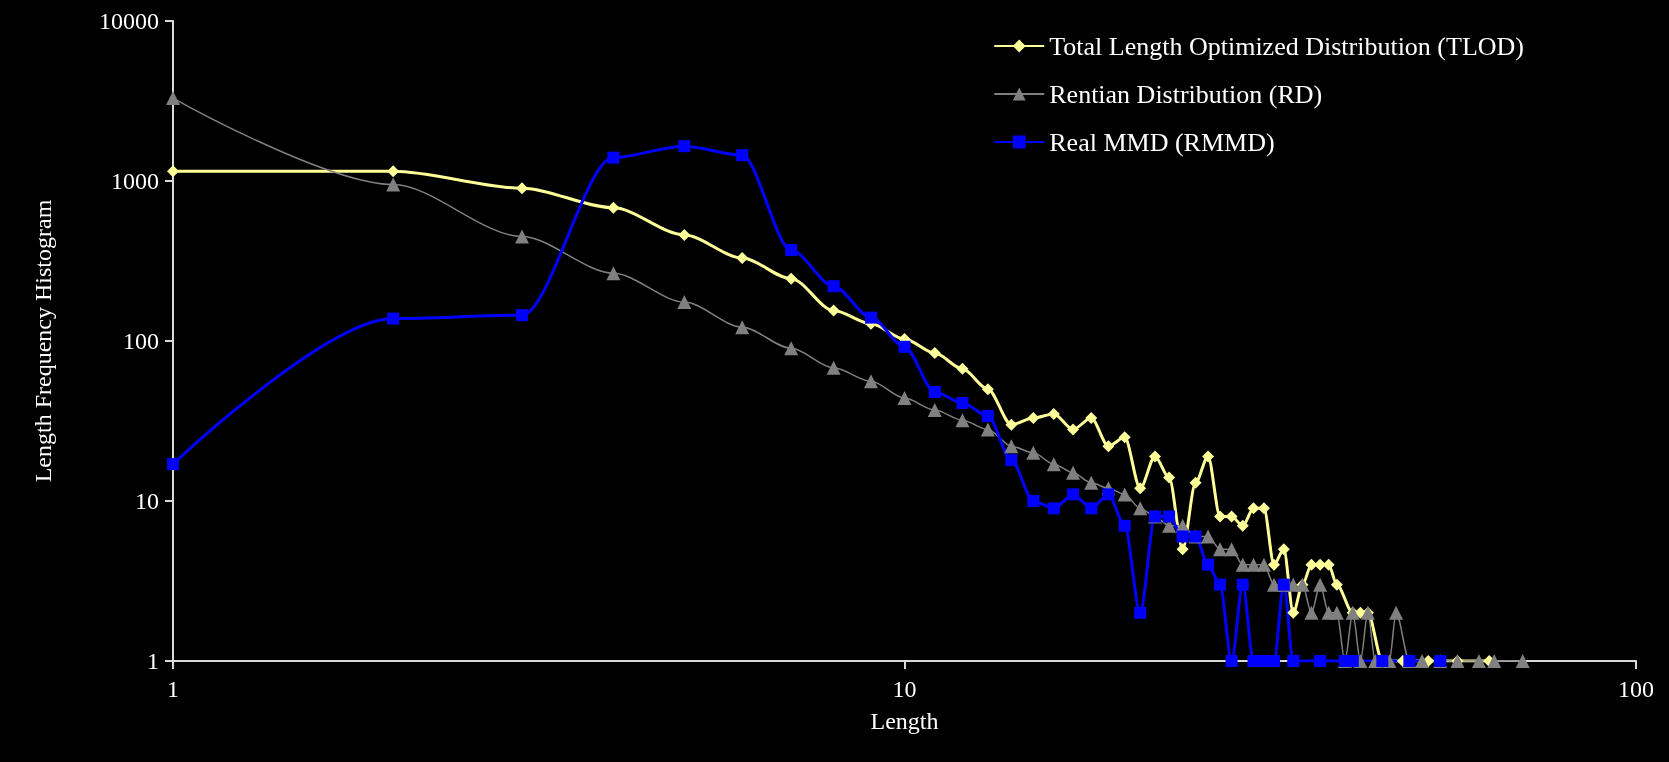 The image size is (1669, 762). Describe the element at coordinates (1287, 46) in the screenshot. I see `legend-label: Total Length Optimized Distribution (TLOD)` at that location.